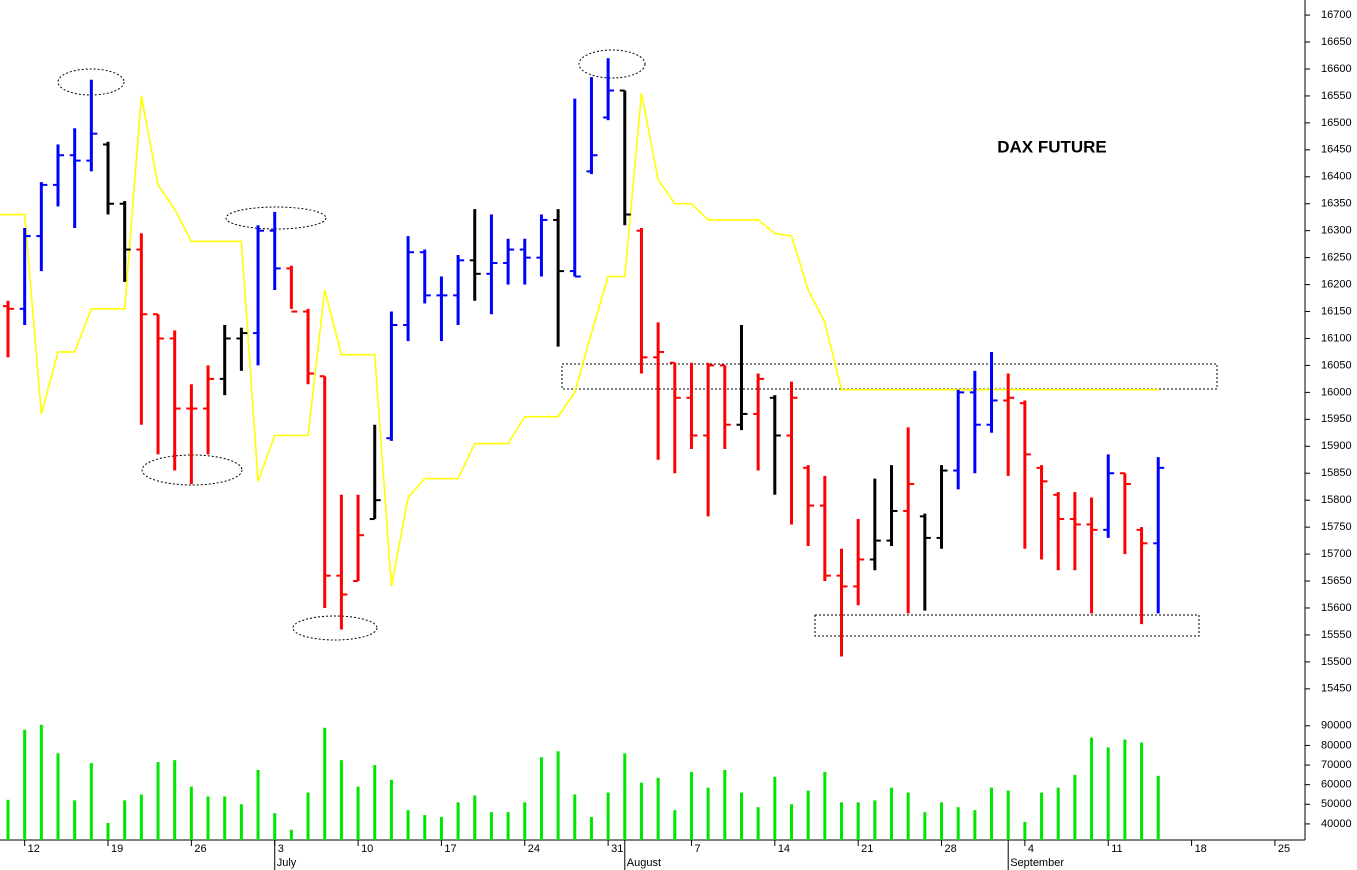  What do you see at coordinates (1336, 15) in the screenshot?
I see `y-tick-label: 16700` at bounding box center [1336, 15].